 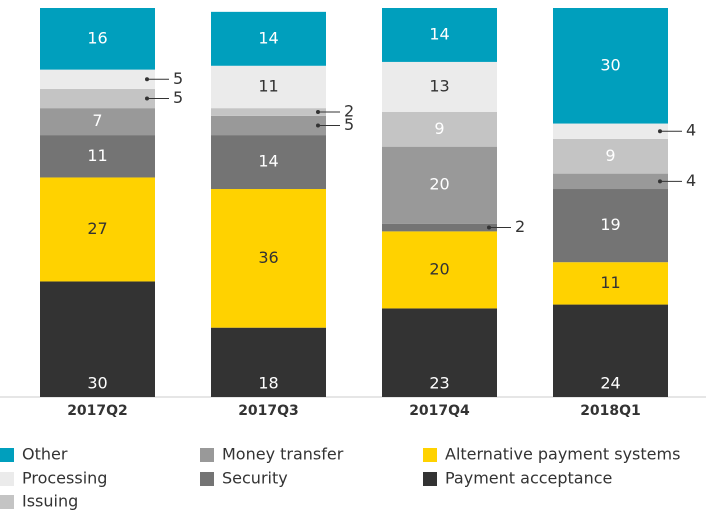 What do you see at coordinates (439, 411) in the screenshot?
I see `x-tick-label: 2017Q4` at bounding box center [439, 411].